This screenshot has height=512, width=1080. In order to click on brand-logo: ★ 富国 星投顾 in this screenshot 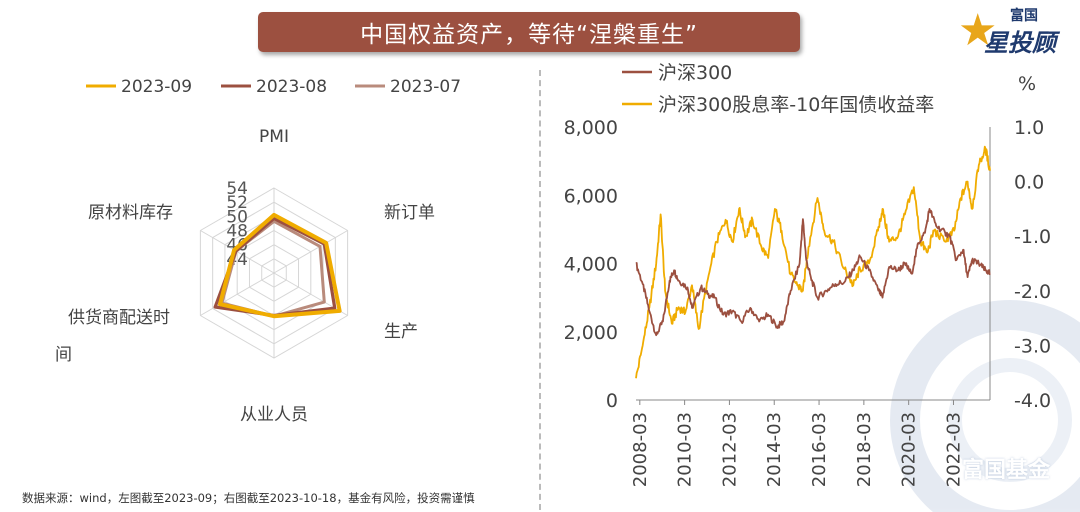, I will do `click(1015, 31)`.